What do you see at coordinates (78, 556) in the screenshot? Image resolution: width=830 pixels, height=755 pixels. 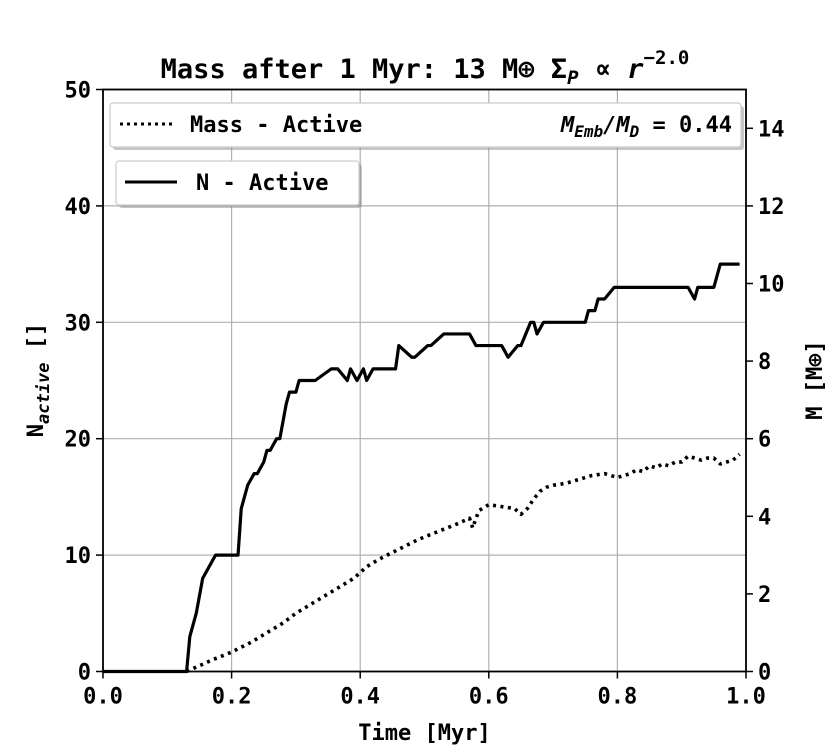 I see `y-left-tick-label: 10` at bounding box center [78, 556].